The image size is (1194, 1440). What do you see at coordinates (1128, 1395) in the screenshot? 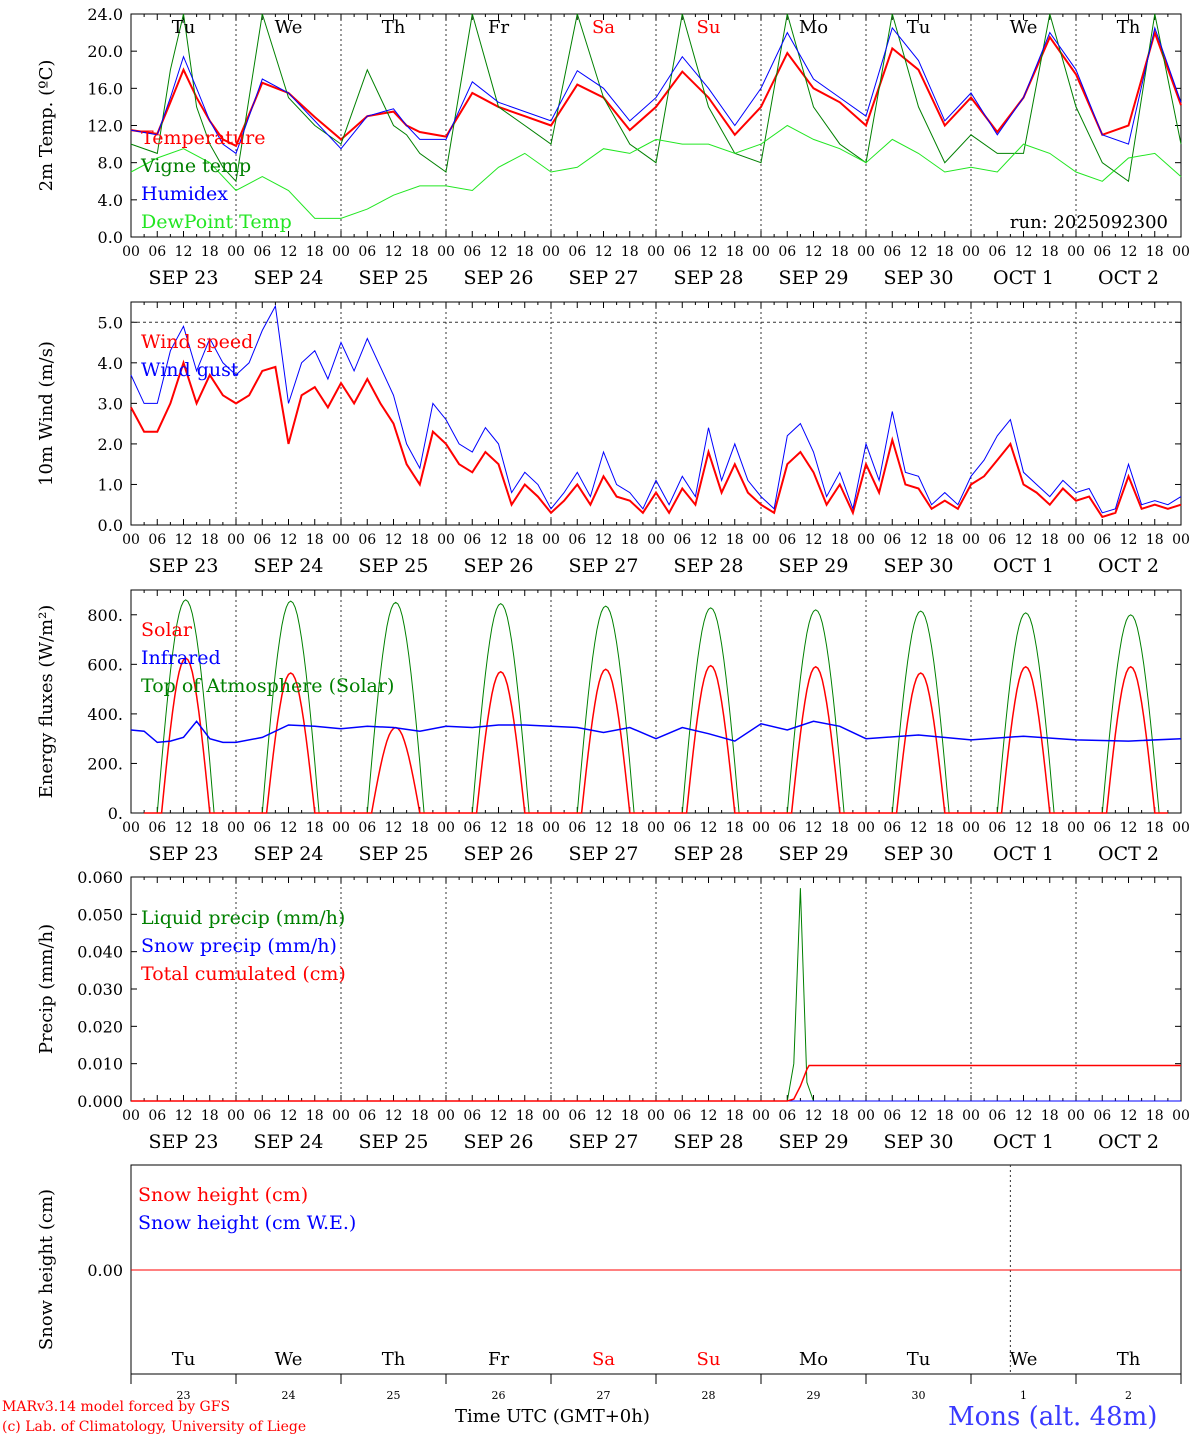
I see `day-number-label: 2` at bounding box center [1128, 1395].